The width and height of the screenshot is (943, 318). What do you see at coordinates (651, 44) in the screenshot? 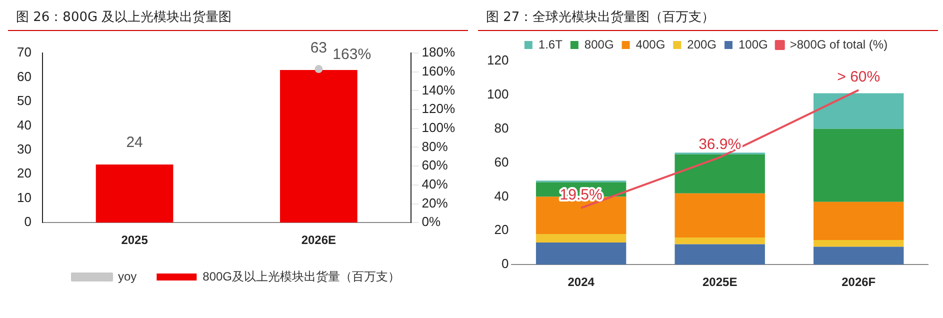
I see `legend-label: 400G` at bounding box center [651, 44].